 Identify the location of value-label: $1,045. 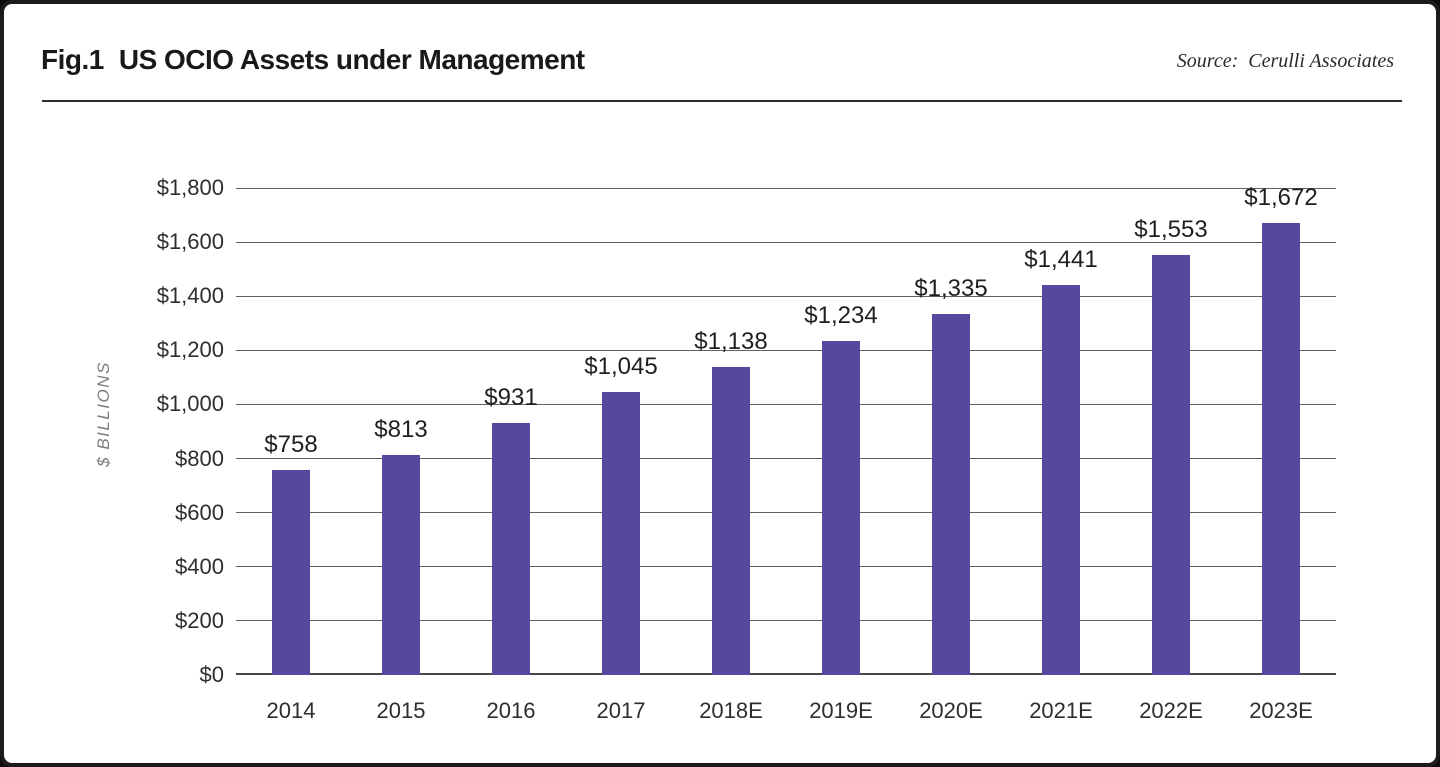
(621, 367).